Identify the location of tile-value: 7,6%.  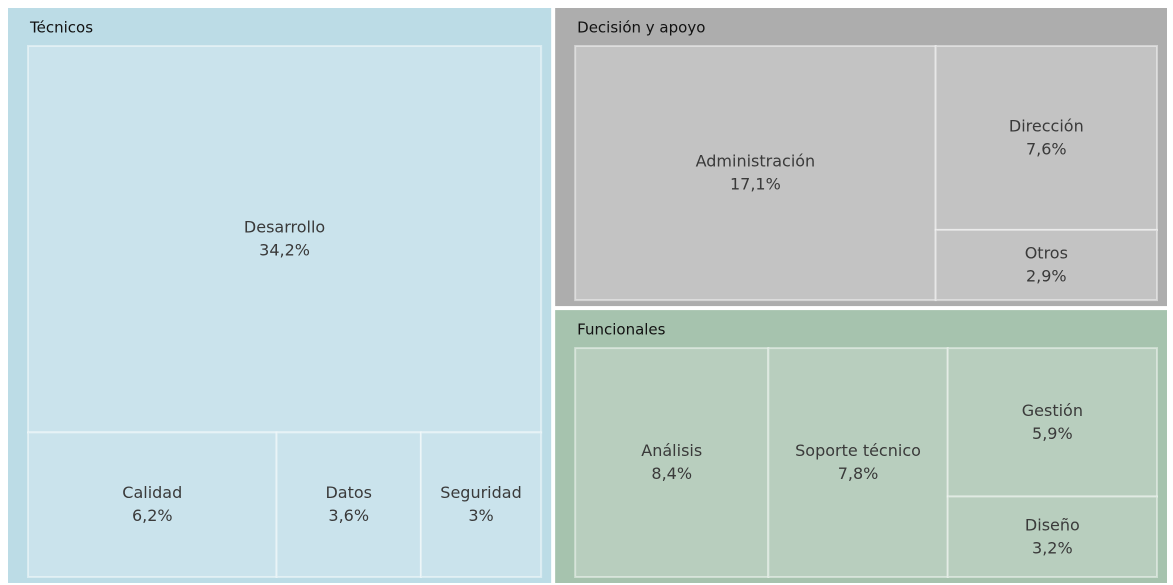
(1046, 148).